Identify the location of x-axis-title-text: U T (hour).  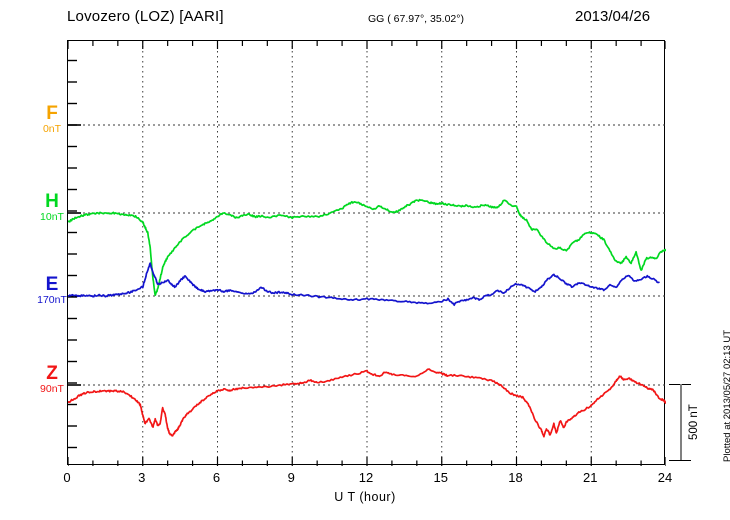
(365, 497).